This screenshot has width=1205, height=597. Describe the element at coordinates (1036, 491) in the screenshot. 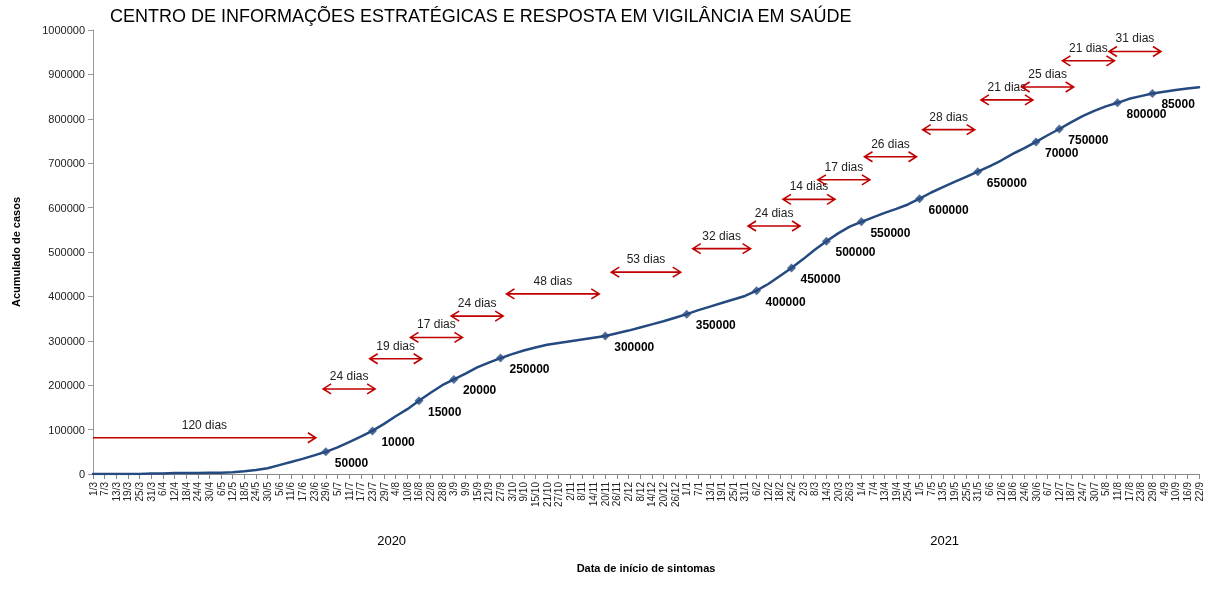

I see `x-tick-label: 30/6` at that location.